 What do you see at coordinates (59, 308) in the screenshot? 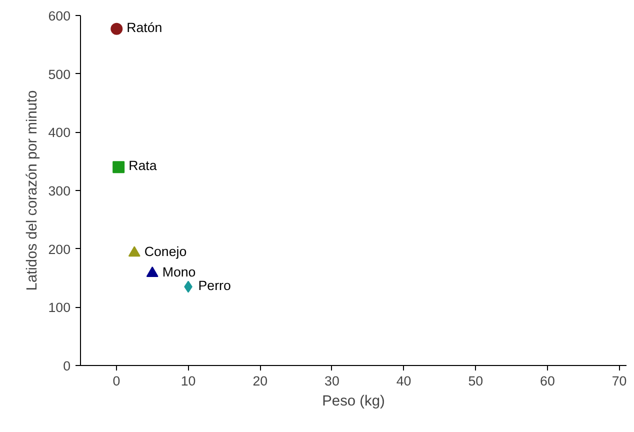
I see `y-tick-label: 100` at bounding box center [59, 308].